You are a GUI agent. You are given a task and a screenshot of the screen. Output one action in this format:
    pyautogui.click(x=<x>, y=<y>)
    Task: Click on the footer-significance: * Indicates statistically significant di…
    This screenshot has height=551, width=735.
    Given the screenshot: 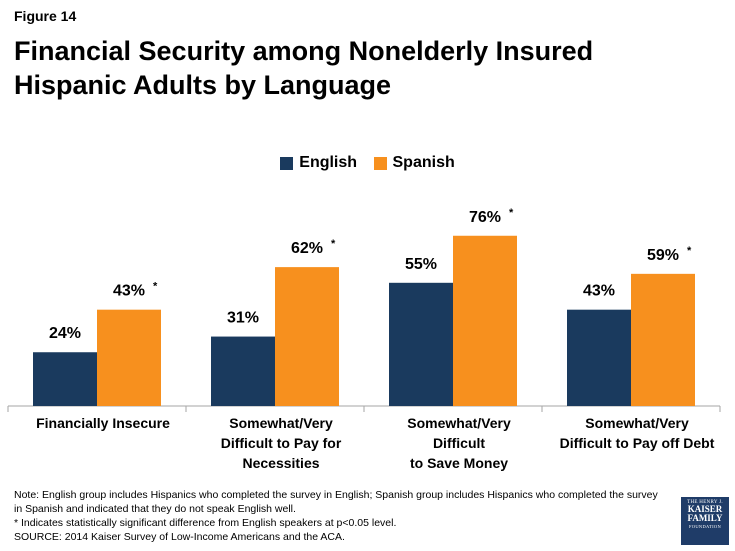 What is the action you would take?
    pyautogui.click(x=205, y=523)
    